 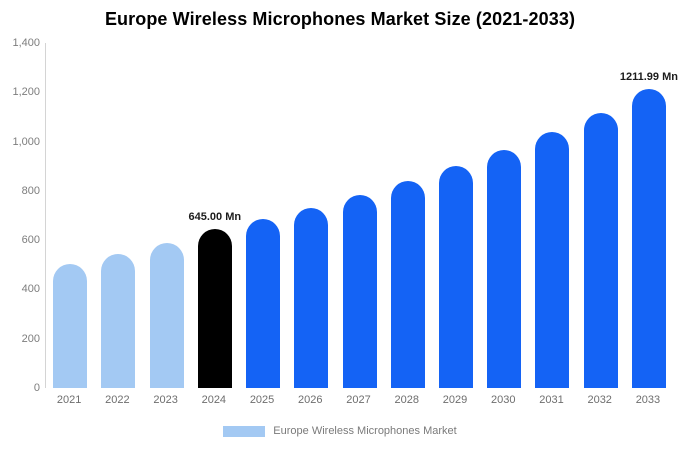 I want to click on y-axis: 0 200 400 600 800 1,000 1,200 1,400, so click(x=20, y=215).